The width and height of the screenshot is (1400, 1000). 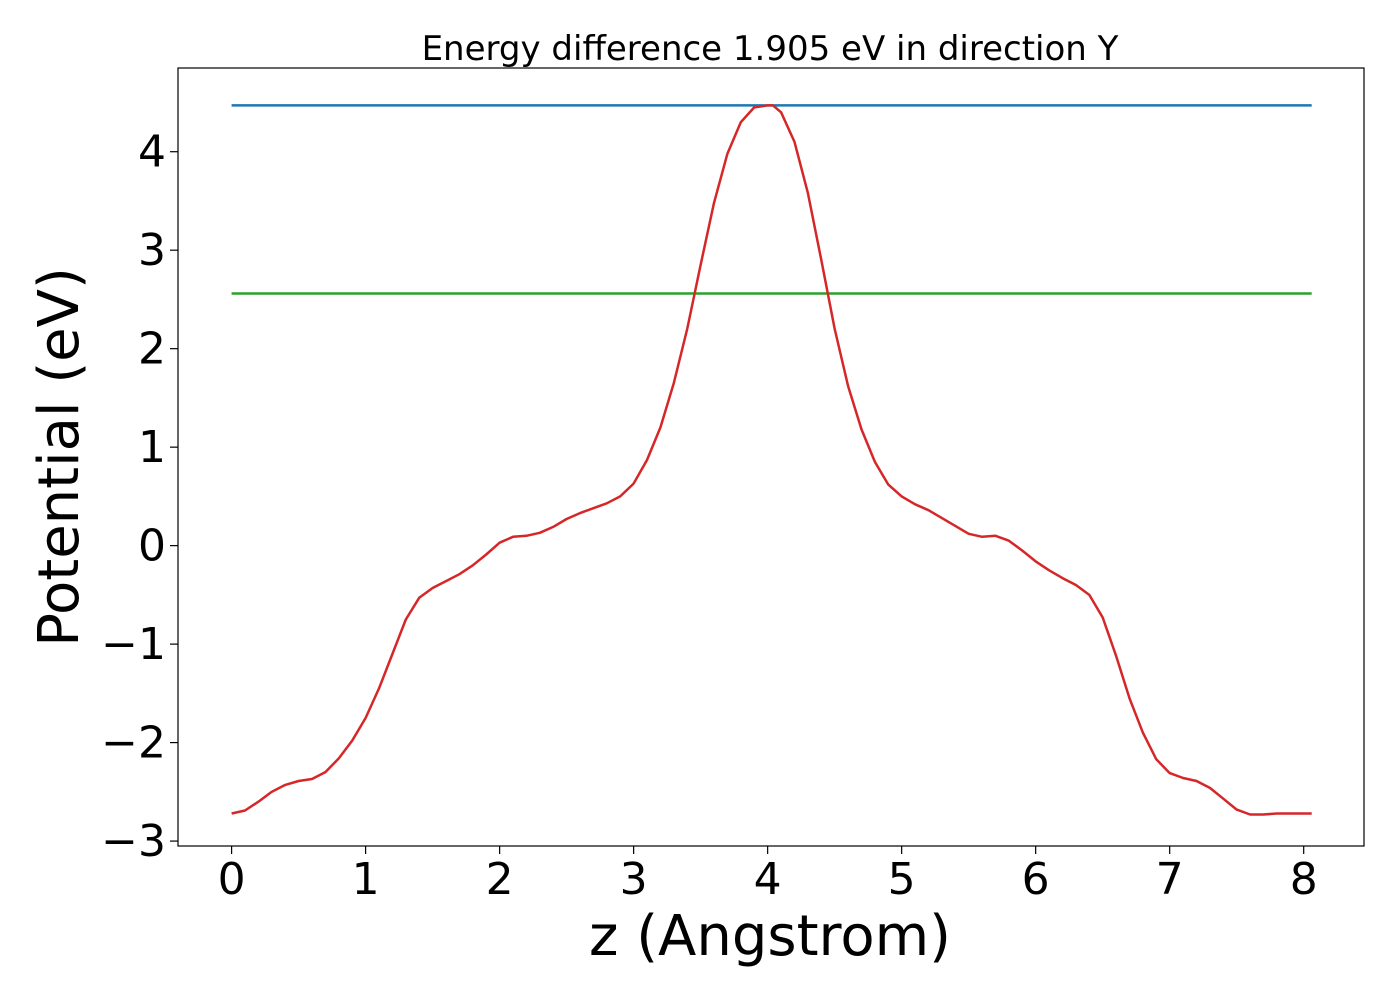 I want to click on x-tick-label: 0, so click(x=232, y=879).